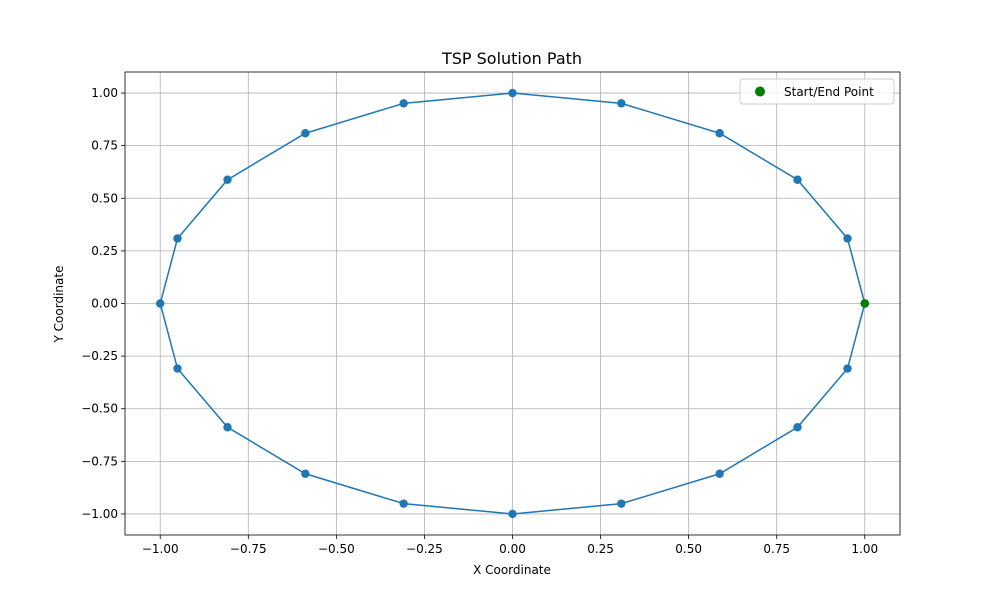  I want to click on y-tick-label: 0.25, so click(104, 251).